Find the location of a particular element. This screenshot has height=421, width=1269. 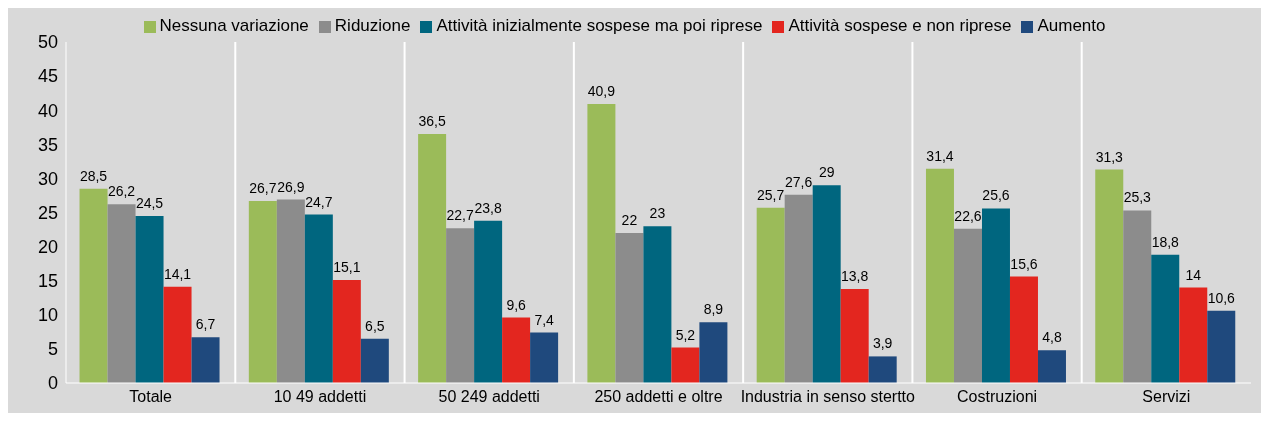

data-label: 7,4 is located at coordinates (544, 319).